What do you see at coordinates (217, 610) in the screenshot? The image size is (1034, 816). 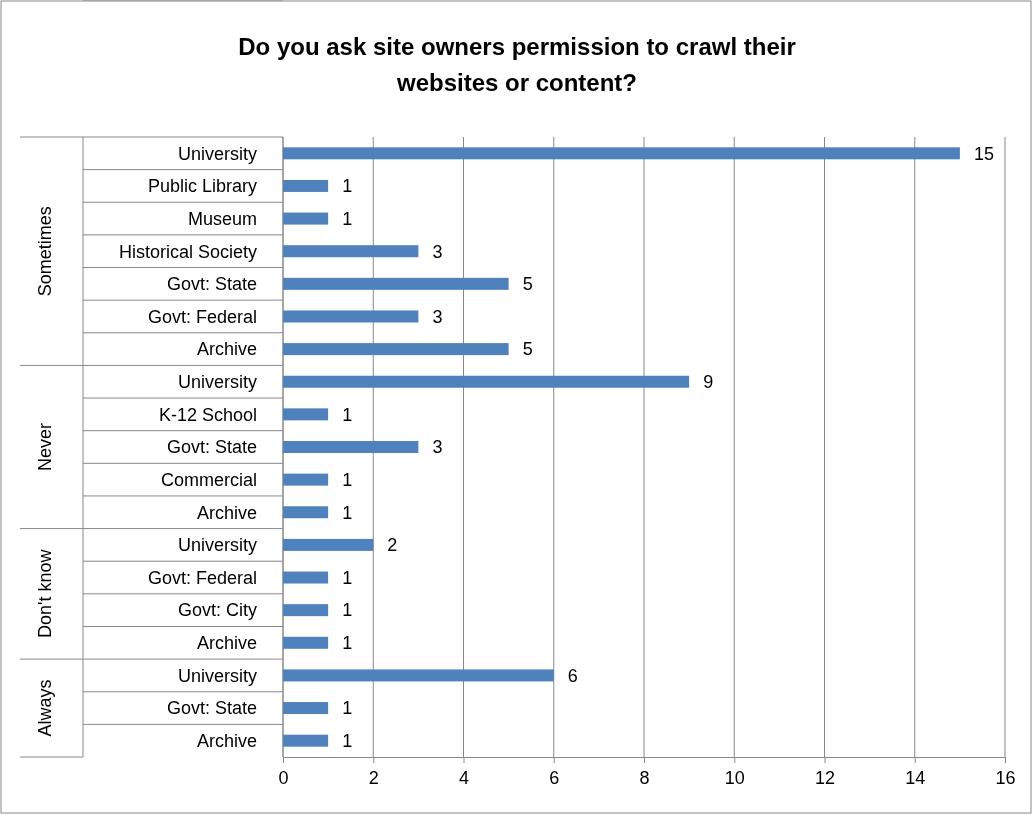 I see `y-tick-label: Govt: City` at bounding box center [217, 610].